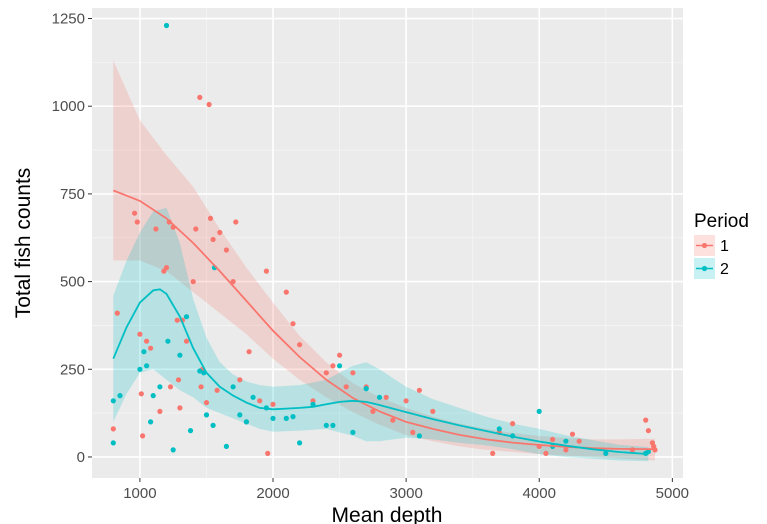 This screenshot has height=524, width=767. I want to click on y-axis-title: Total fish counts, so click(23, 243).